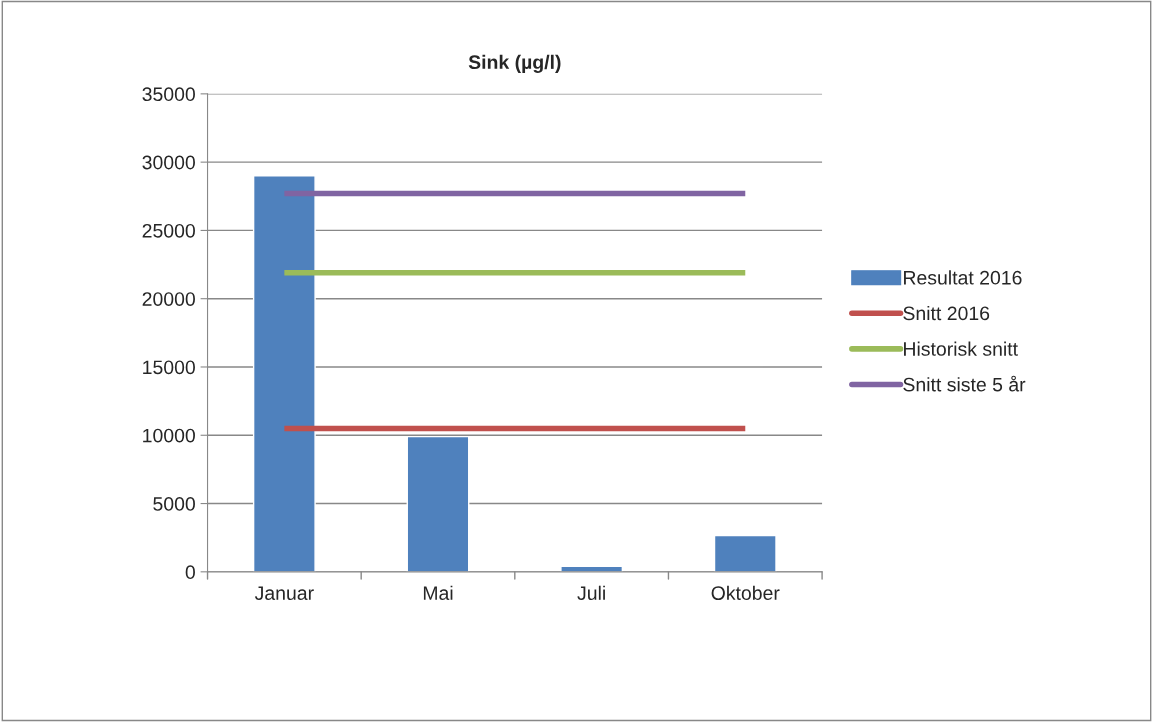  Describe the element at coordinates (284, 593) in the screenshot. I see `x-tick-label: Januar` at that location.